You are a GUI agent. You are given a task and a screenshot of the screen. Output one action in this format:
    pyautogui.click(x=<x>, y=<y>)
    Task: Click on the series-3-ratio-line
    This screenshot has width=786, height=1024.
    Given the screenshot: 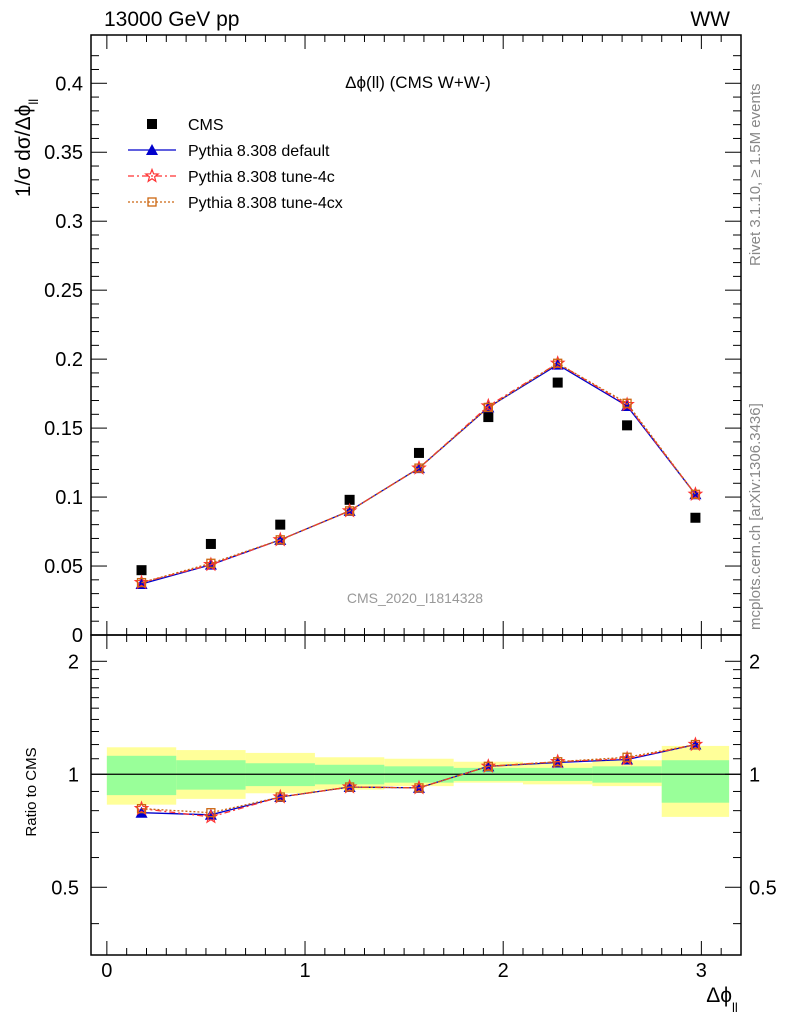 What is the action you would take?
    pyautogui.click(x=418, y=778)
    